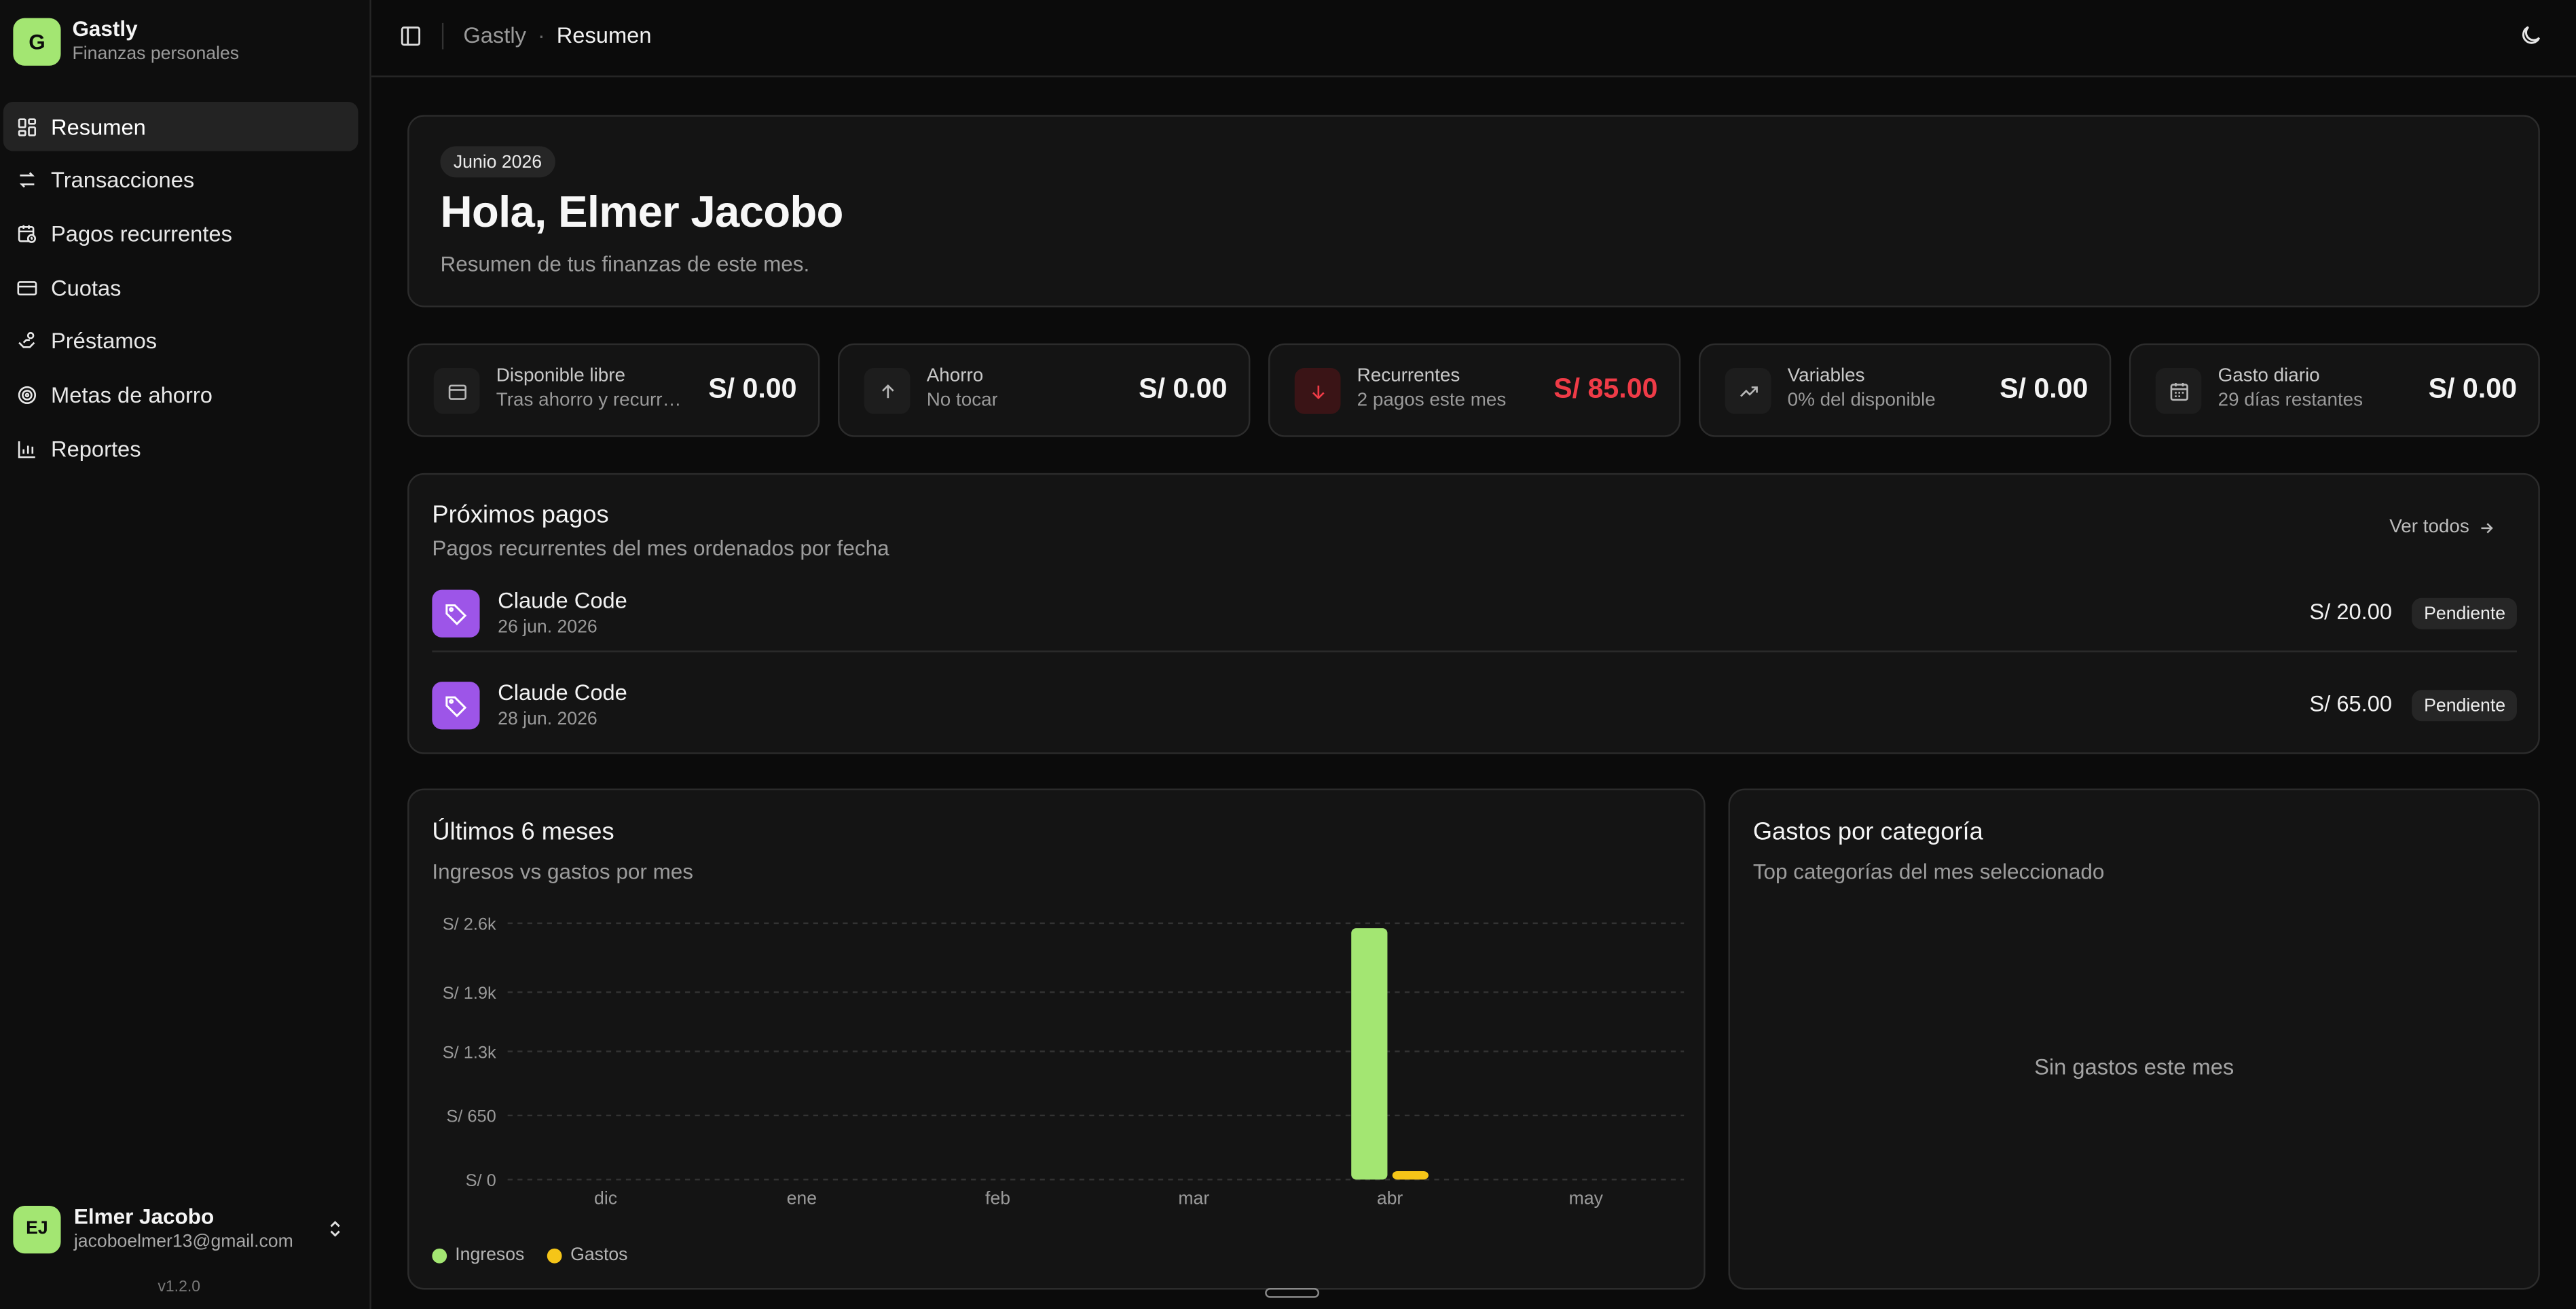 The height and width of the screenshot is (1309, 2576). I want to click on x-tick-label: ene, so click(802, 1198).